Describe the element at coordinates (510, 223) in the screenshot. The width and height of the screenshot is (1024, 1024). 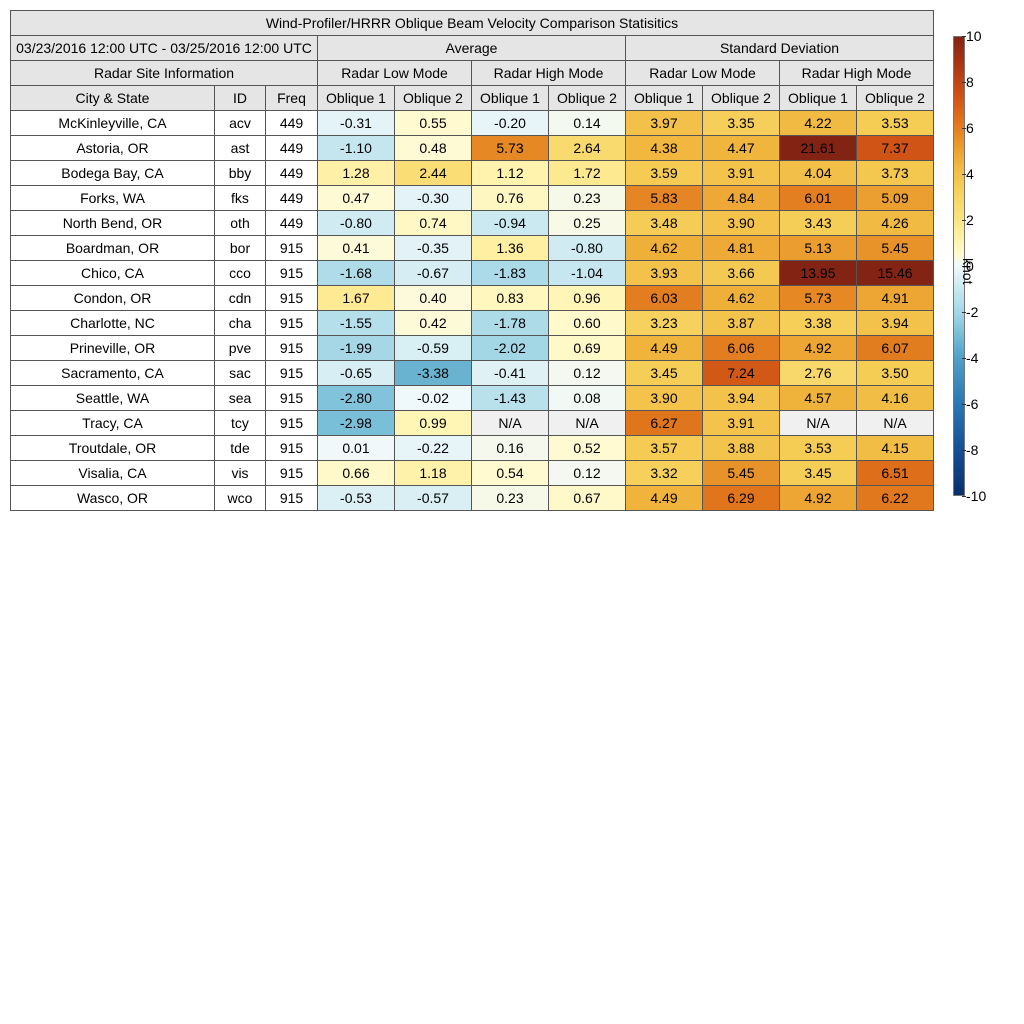
I see `avg-high-oblique1-cell: -0.94` at that location.